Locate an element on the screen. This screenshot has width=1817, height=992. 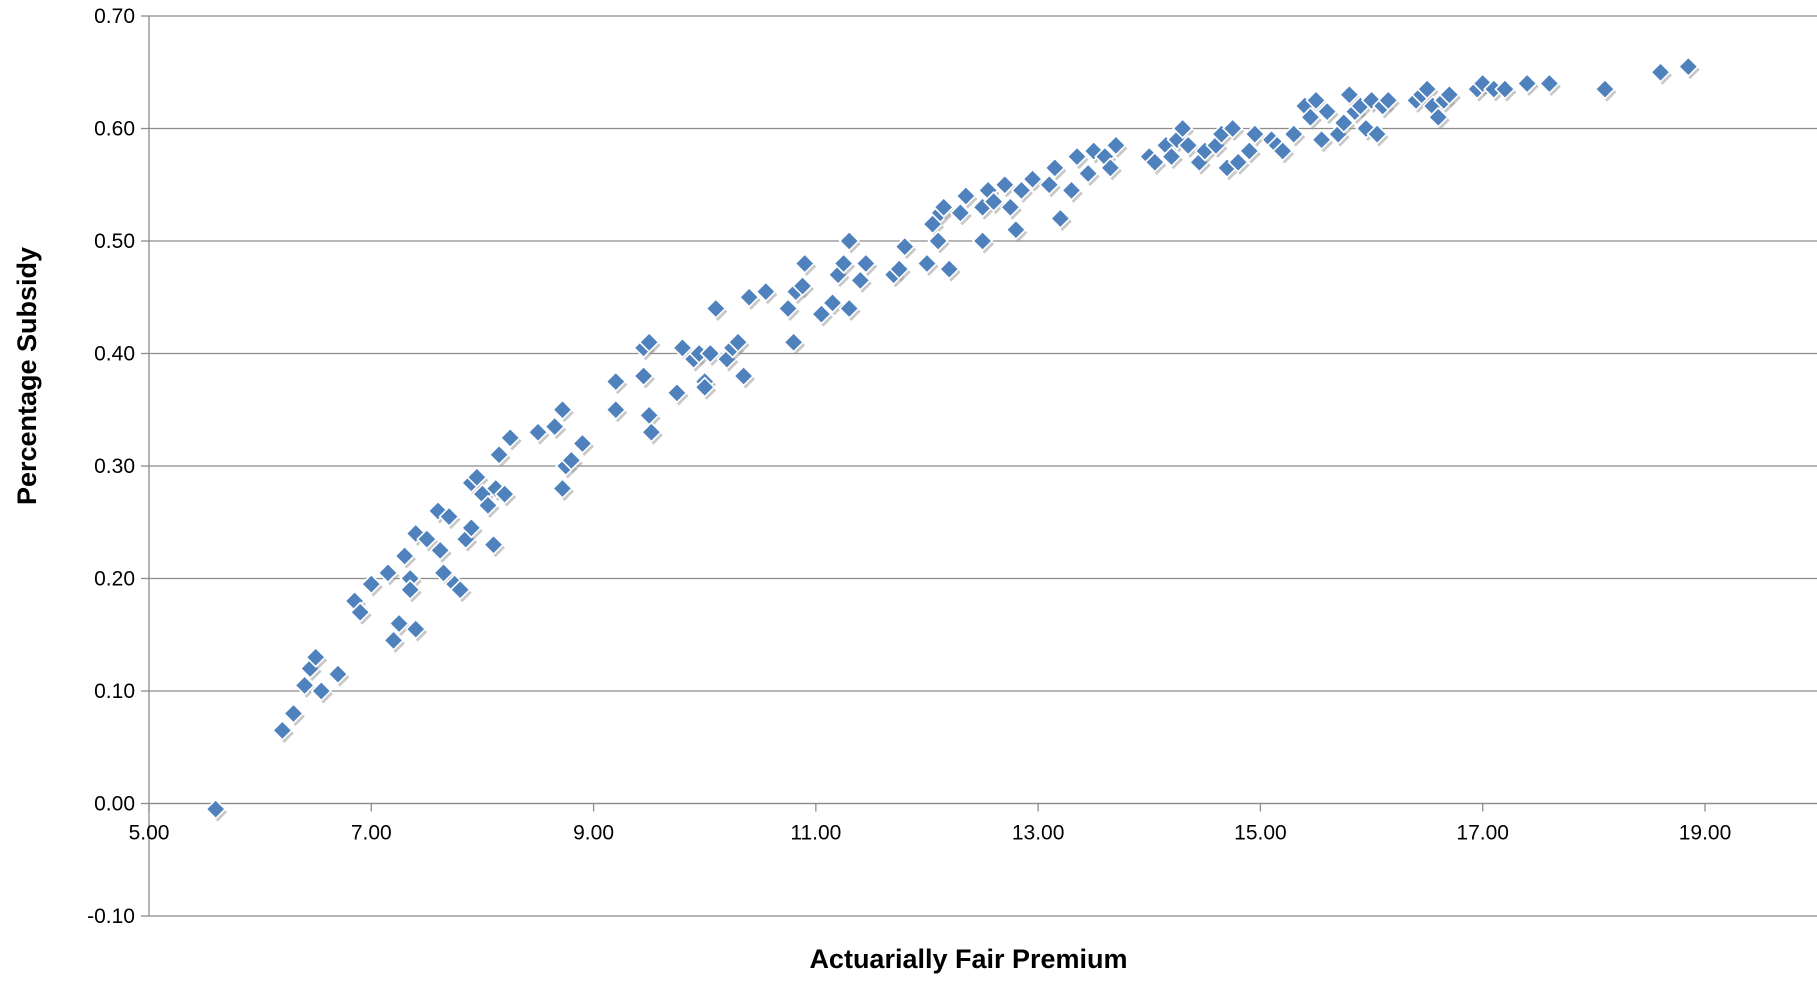
y-axis-title: Percentage Subsidy is located at coordinates (27, 376).